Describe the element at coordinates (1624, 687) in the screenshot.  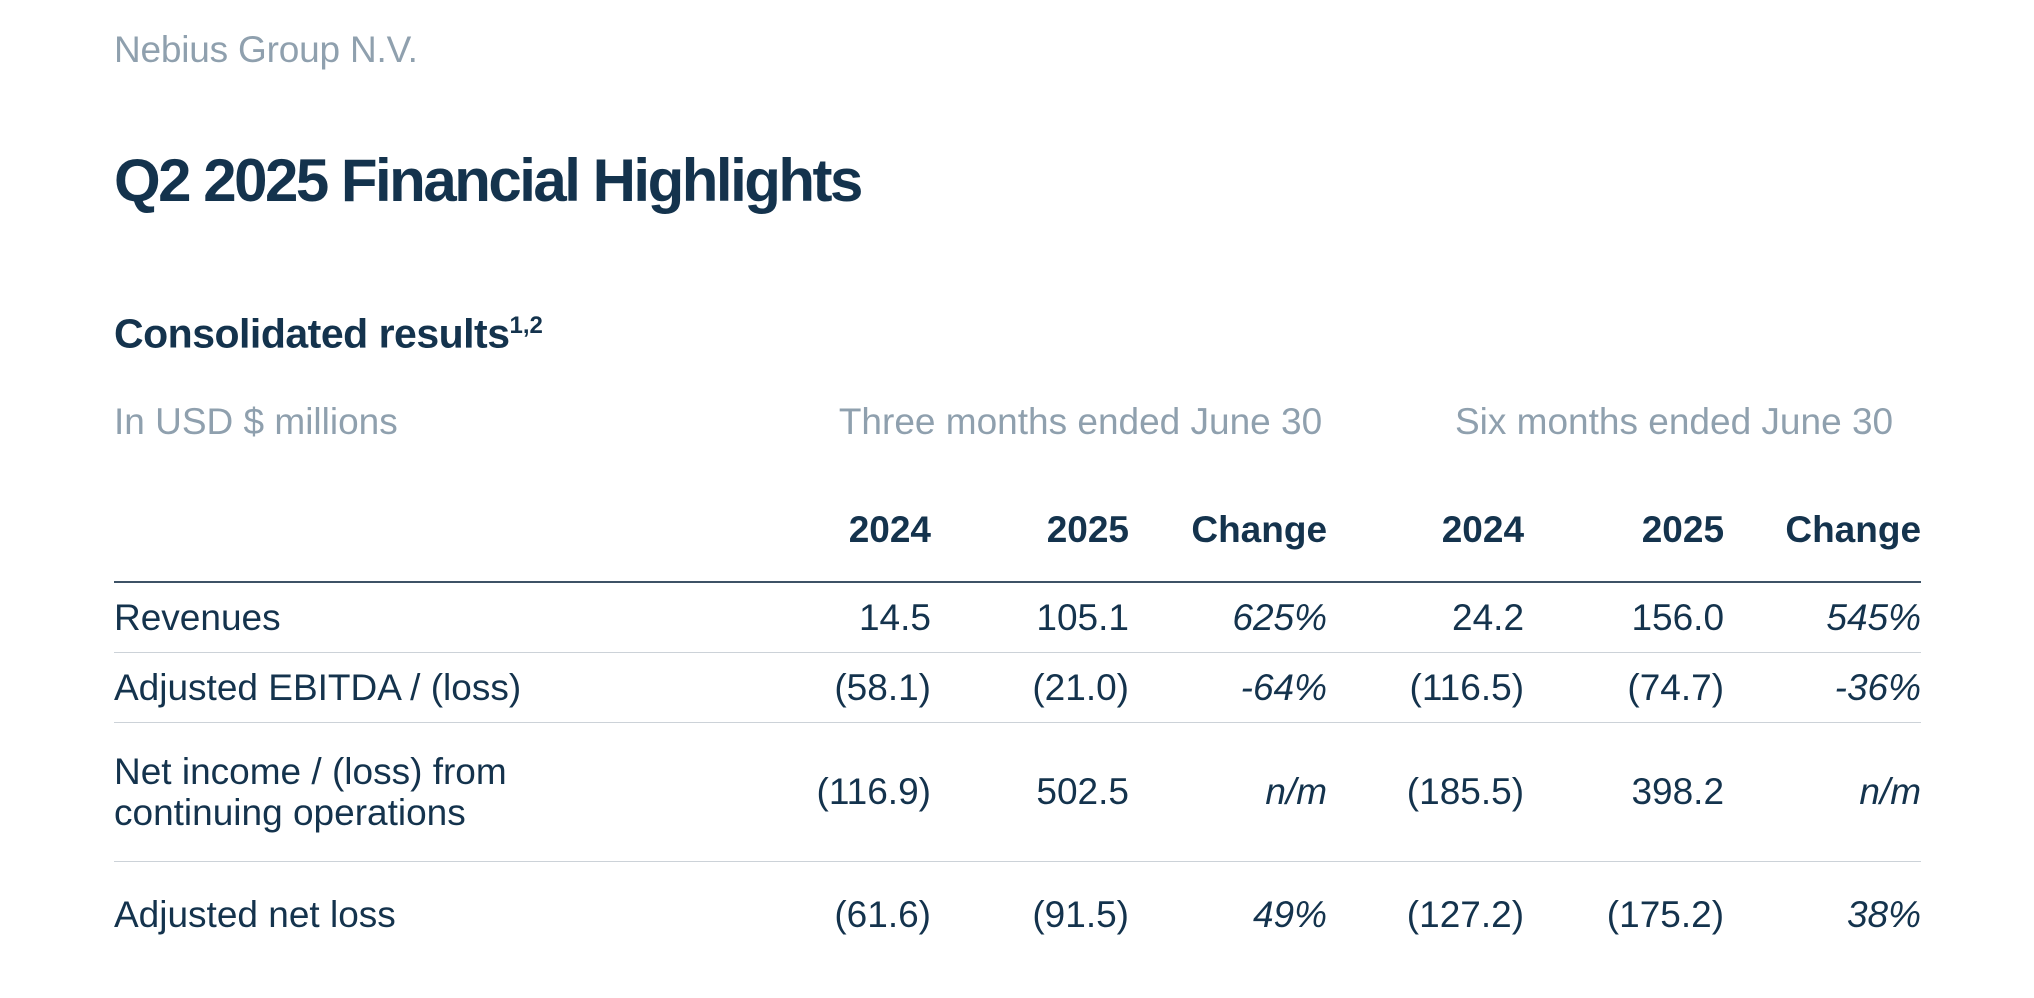
I see `cell-value: (74.7)` at that location.